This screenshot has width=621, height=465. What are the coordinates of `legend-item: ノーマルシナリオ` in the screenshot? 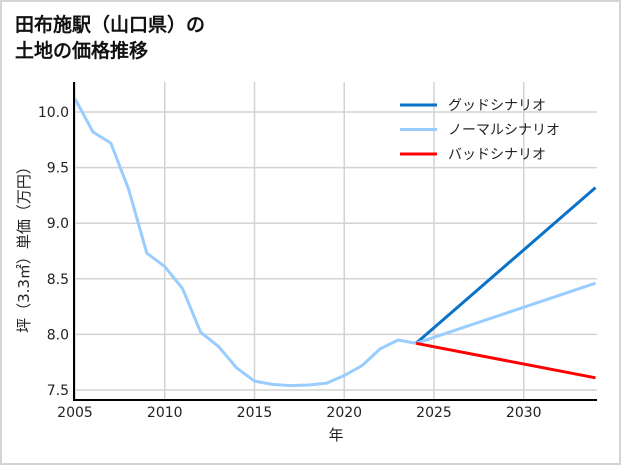 It's located at (480, 131).